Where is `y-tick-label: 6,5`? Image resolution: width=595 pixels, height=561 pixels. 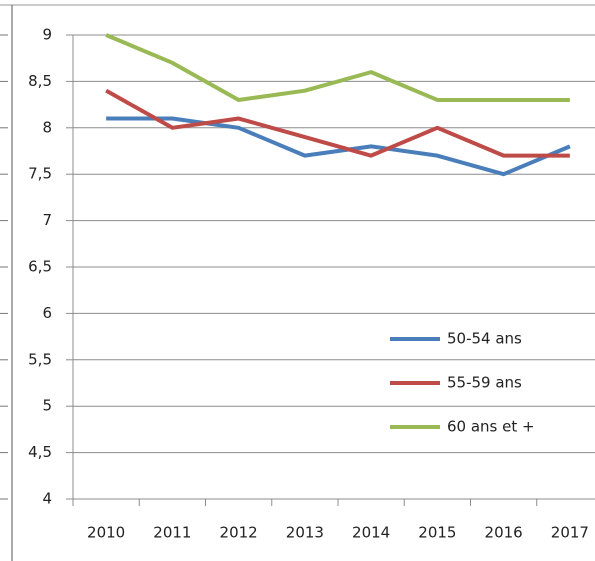
y-tick-label: 6,5 is located at coordinates (40, 267).